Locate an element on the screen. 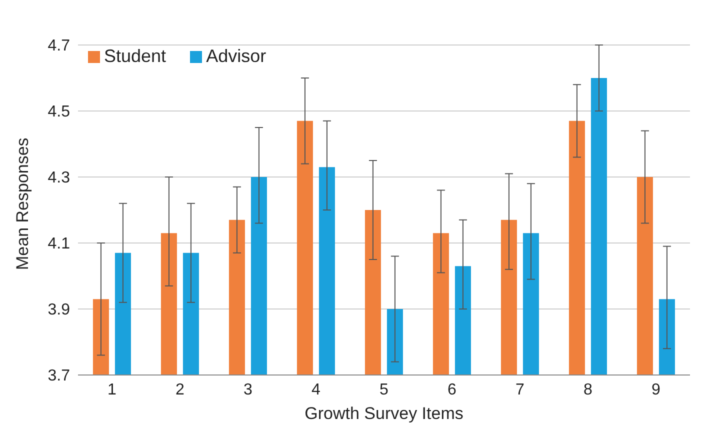  y-axis-title: Mean Responses is located at coordinates (22, 204).